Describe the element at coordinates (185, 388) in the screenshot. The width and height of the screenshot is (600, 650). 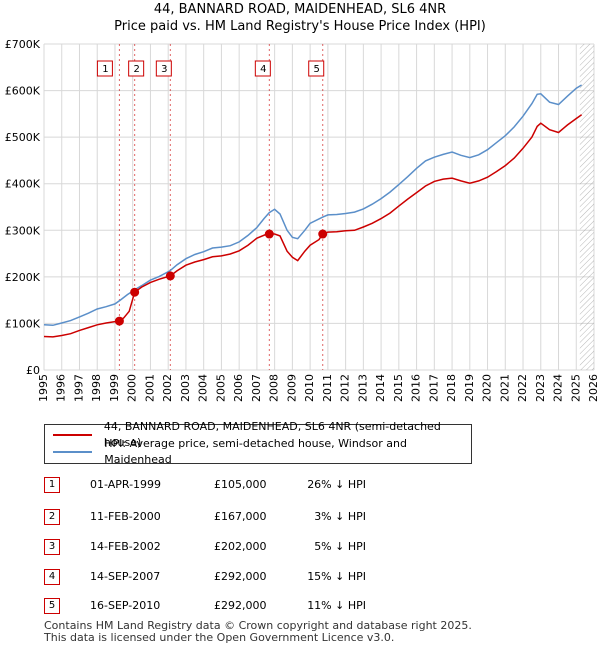
I see `x-tick-label: 2003` at that location.